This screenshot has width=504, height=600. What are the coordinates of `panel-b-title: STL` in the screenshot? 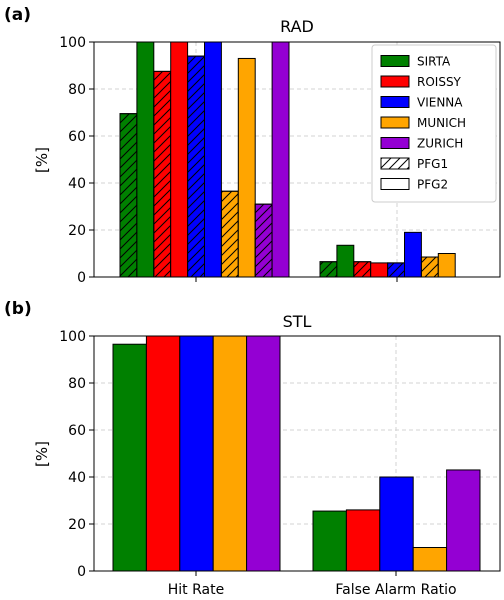 It's located at (297, 321).